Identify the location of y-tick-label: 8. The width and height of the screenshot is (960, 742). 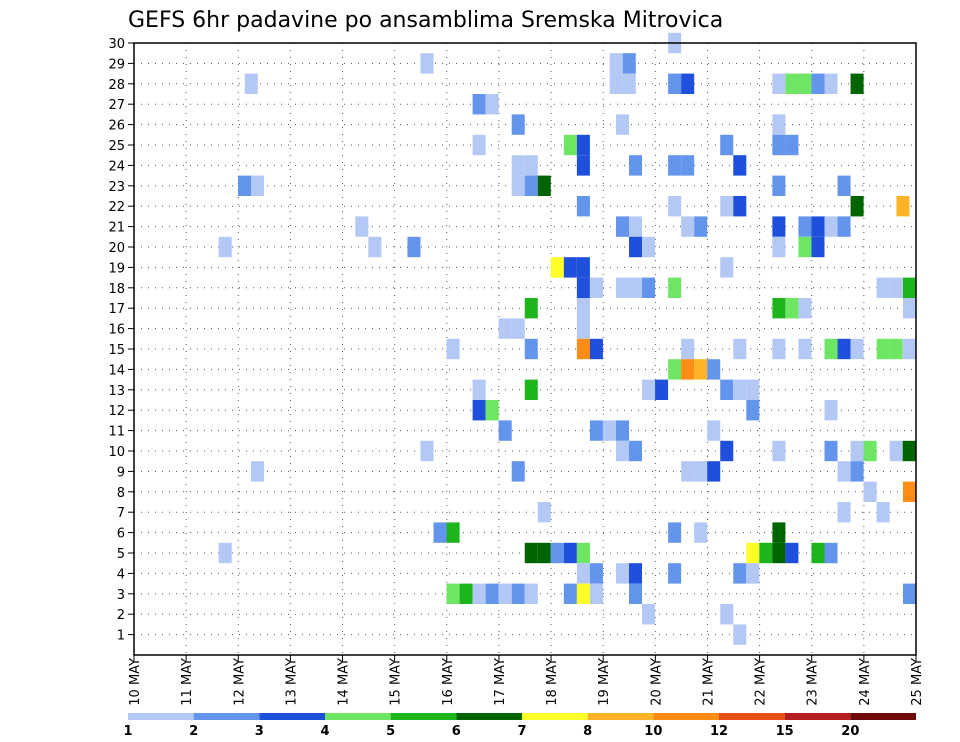
(121, 493).